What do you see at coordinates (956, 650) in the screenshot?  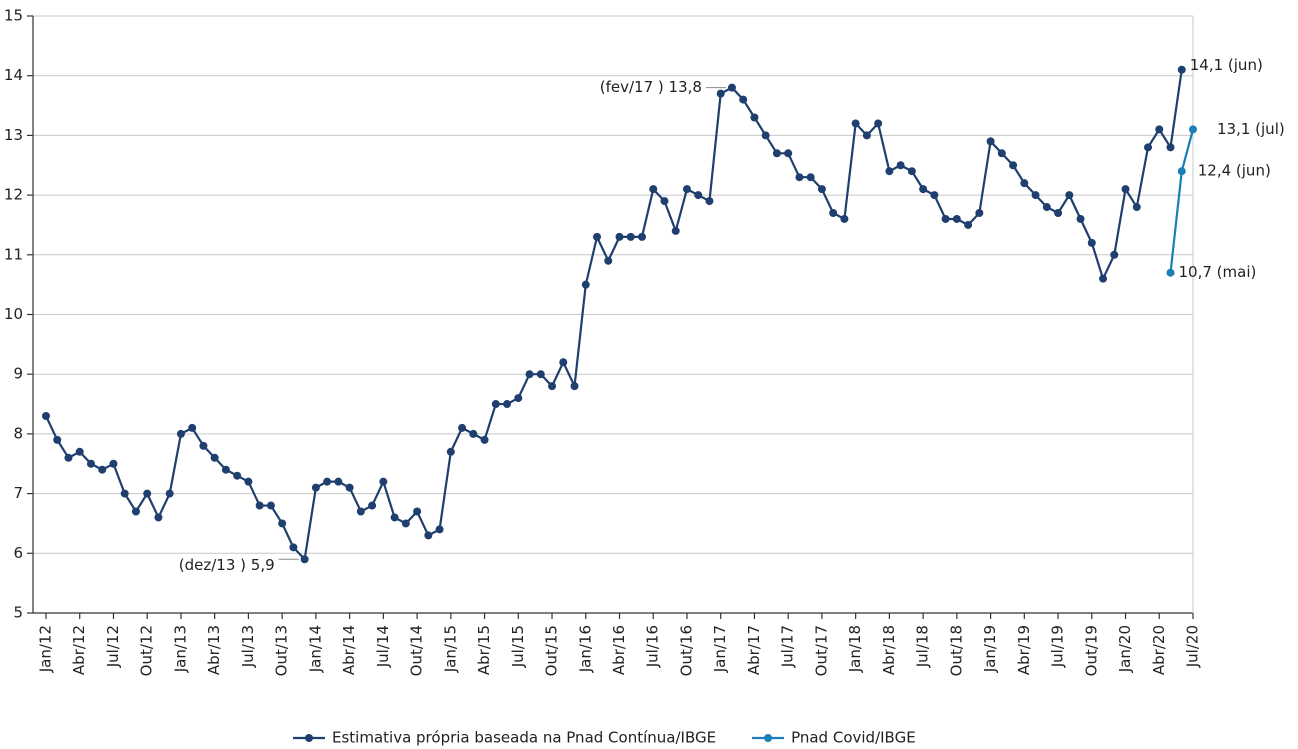 I see `x-tick-label: Out/18` at bounding box center [956, 650].